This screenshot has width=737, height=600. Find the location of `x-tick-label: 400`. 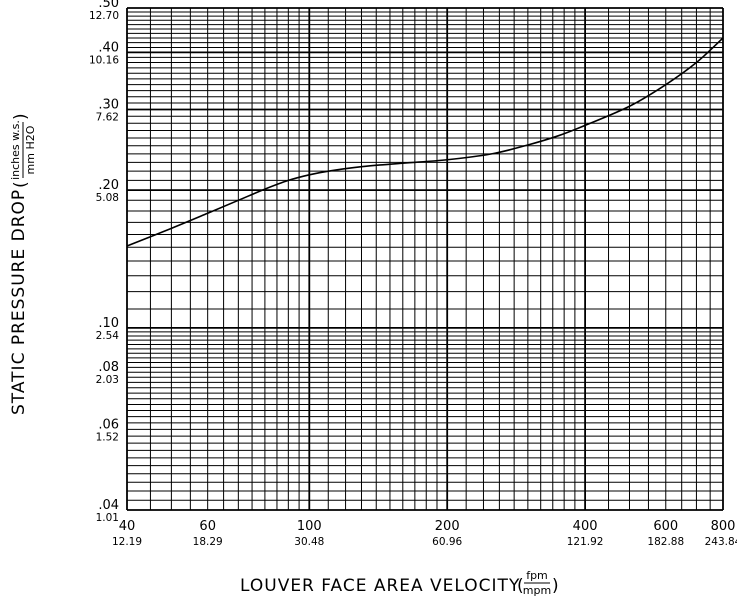

x-tick-label: 400 is located at coordinates (585, 526).